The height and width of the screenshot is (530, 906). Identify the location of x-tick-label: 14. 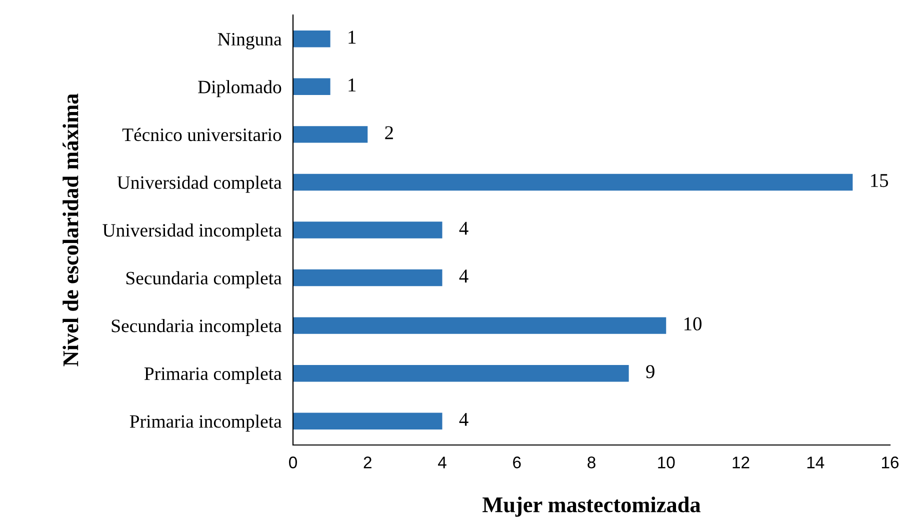
(815, 462).